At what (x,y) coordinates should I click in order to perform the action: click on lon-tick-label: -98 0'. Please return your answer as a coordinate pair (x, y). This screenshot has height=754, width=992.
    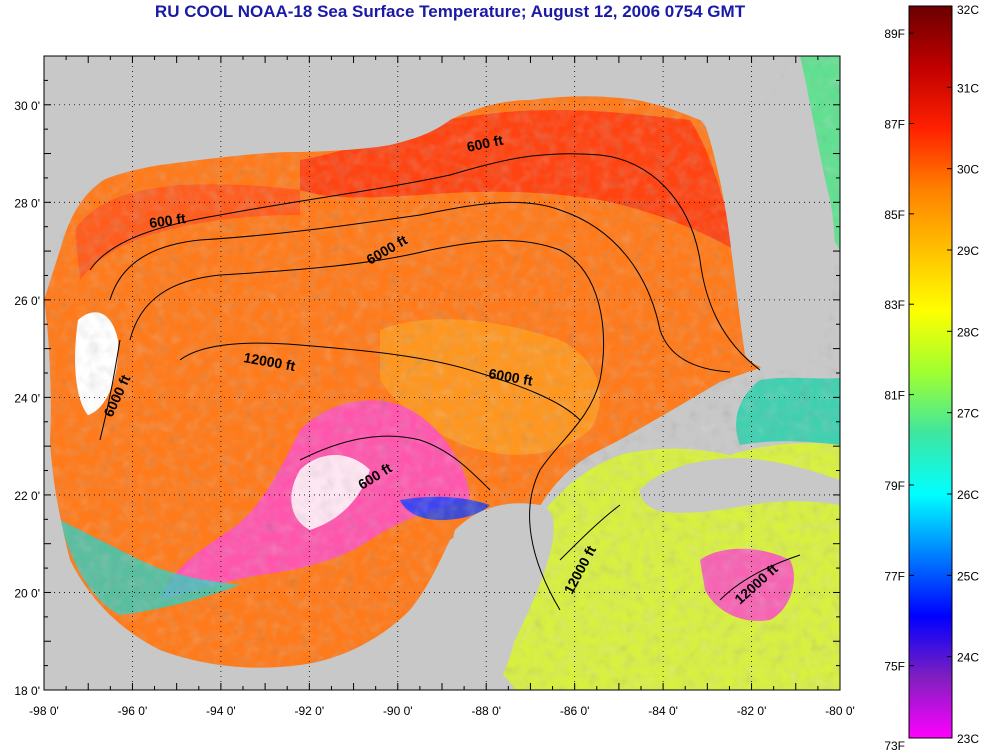
    Looking at the image, I should click on (44, 711).